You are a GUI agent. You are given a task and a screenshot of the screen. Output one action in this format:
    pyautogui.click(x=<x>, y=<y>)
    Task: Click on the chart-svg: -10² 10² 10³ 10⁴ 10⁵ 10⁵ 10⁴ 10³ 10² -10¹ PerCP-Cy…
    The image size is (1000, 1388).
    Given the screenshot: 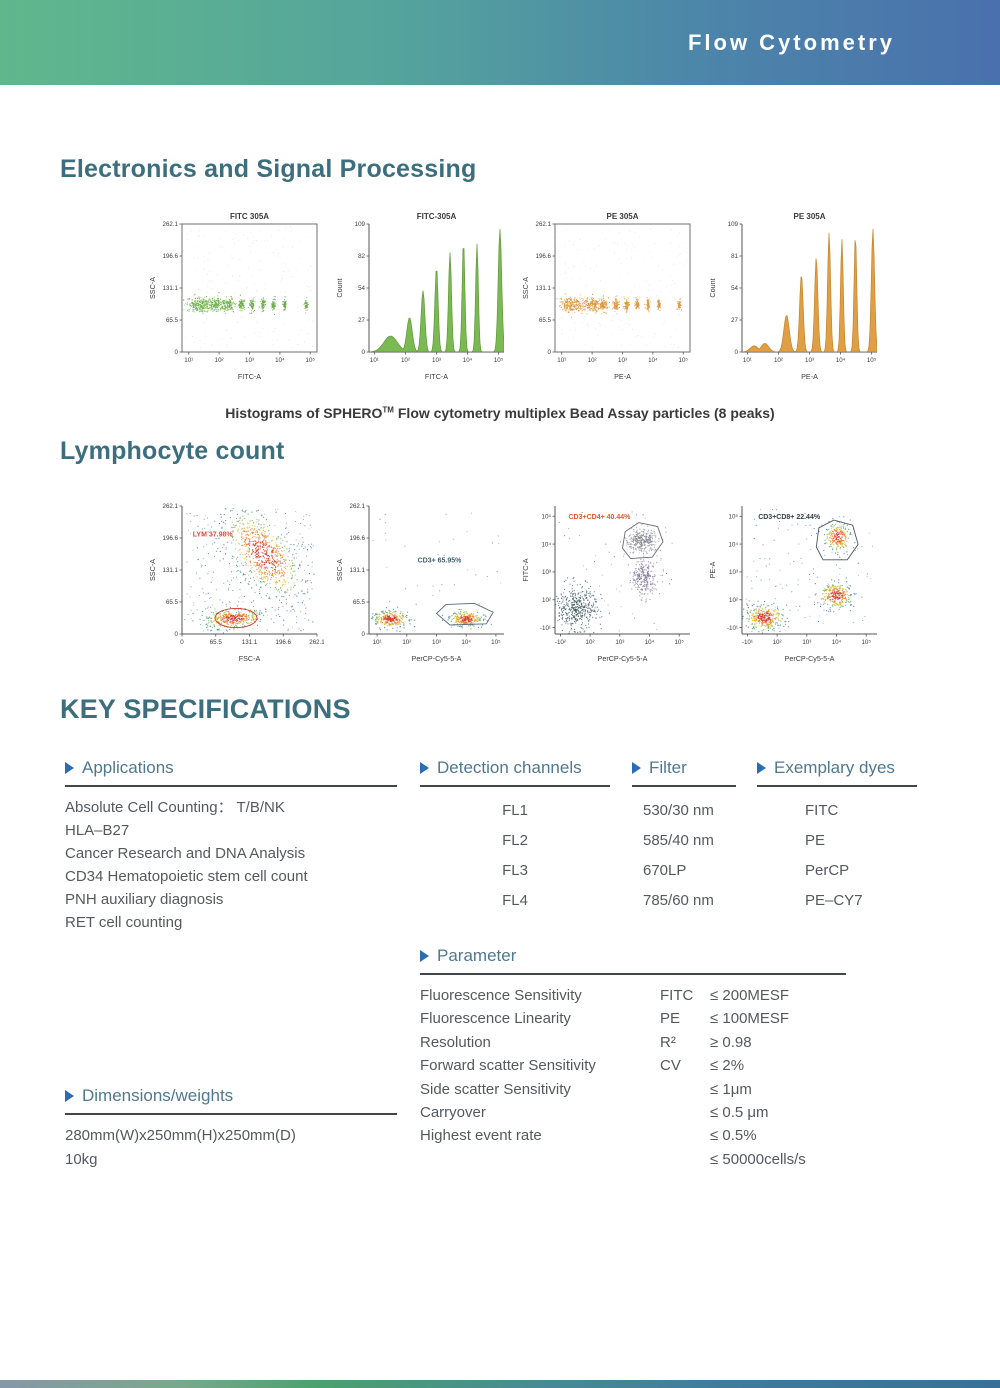 What is the action you would take?
    pyautogui.click(x=606, y=584)
    